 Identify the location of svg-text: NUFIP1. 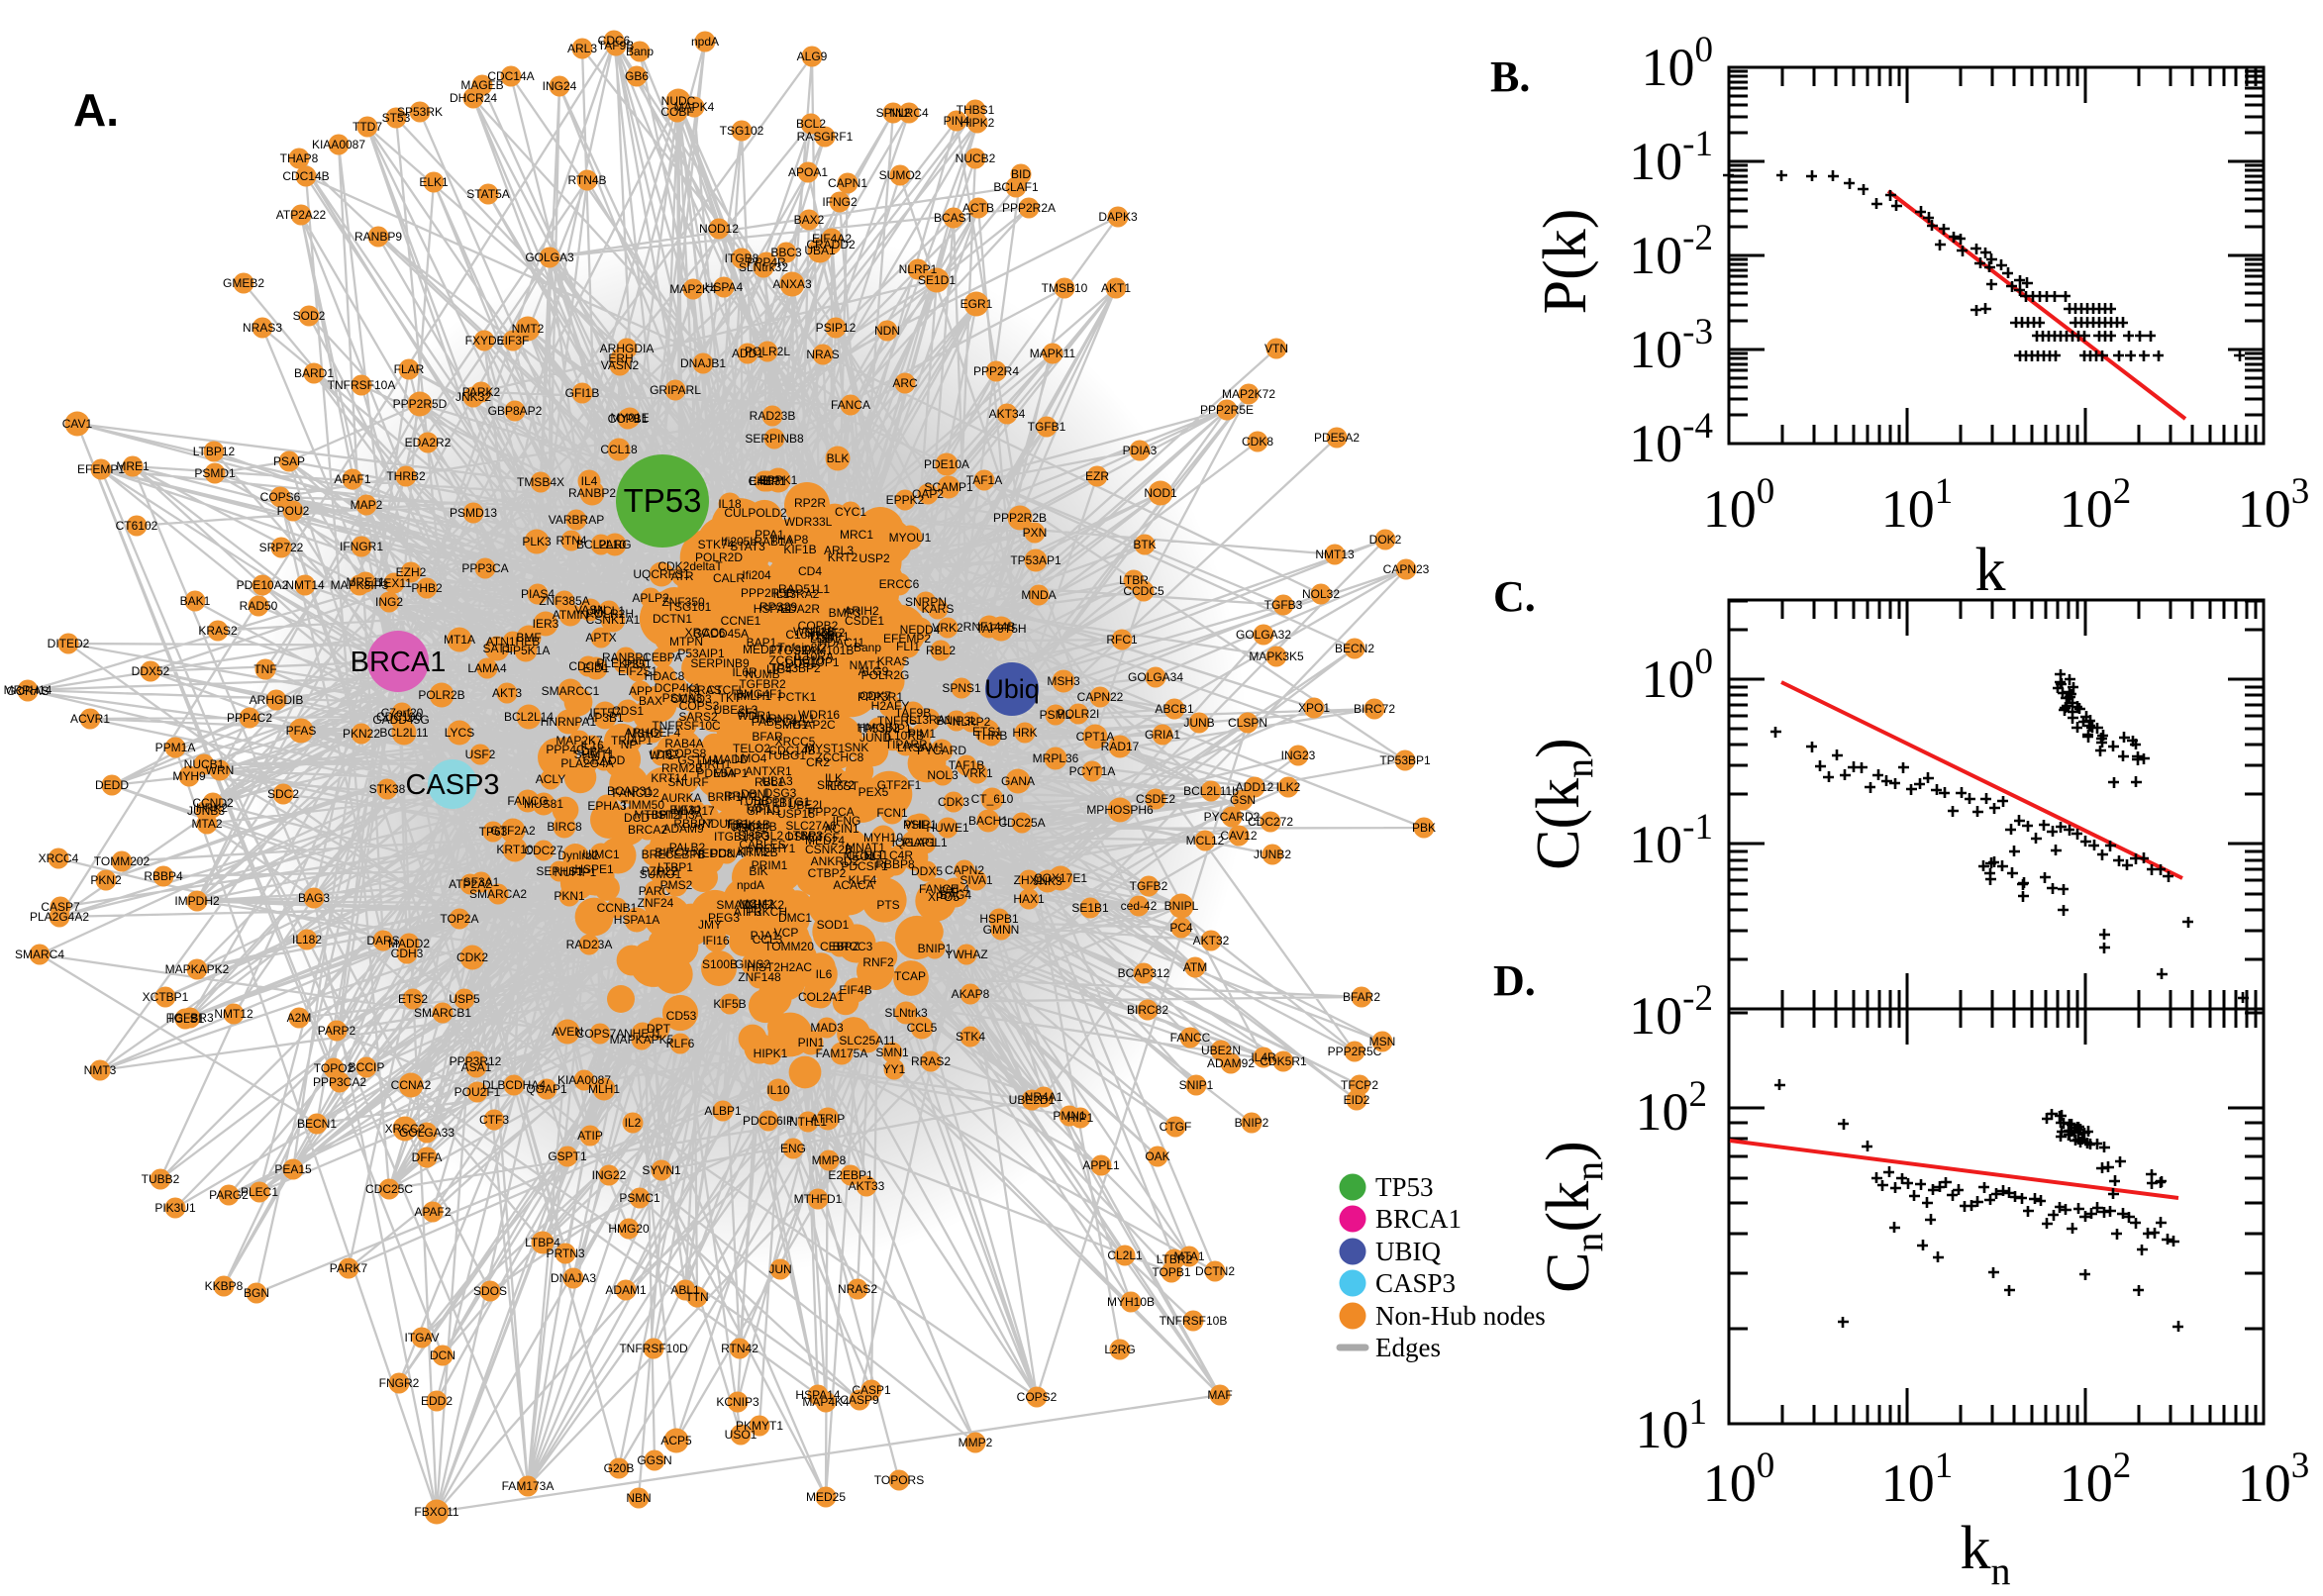
(576, 872).